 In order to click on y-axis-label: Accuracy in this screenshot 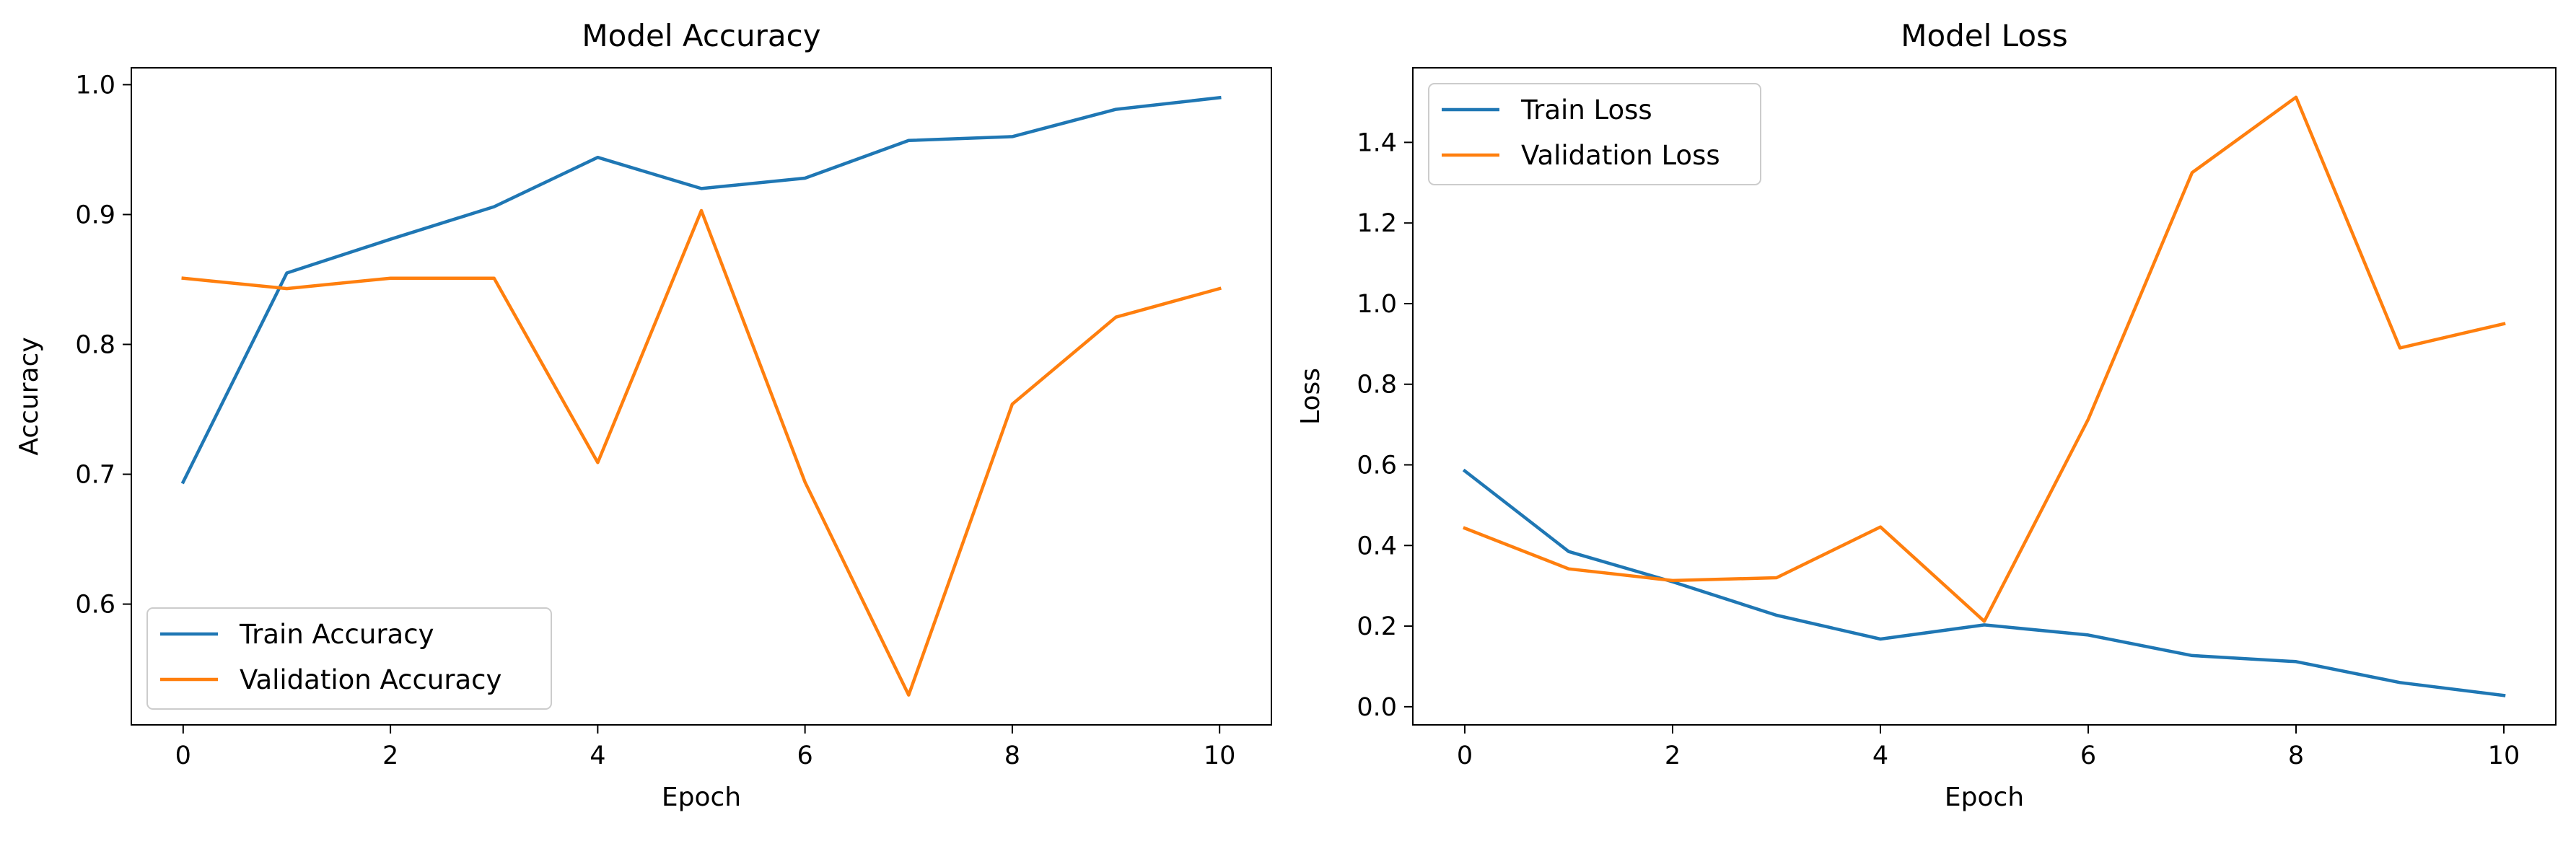, I will do `click(29, 396)`.